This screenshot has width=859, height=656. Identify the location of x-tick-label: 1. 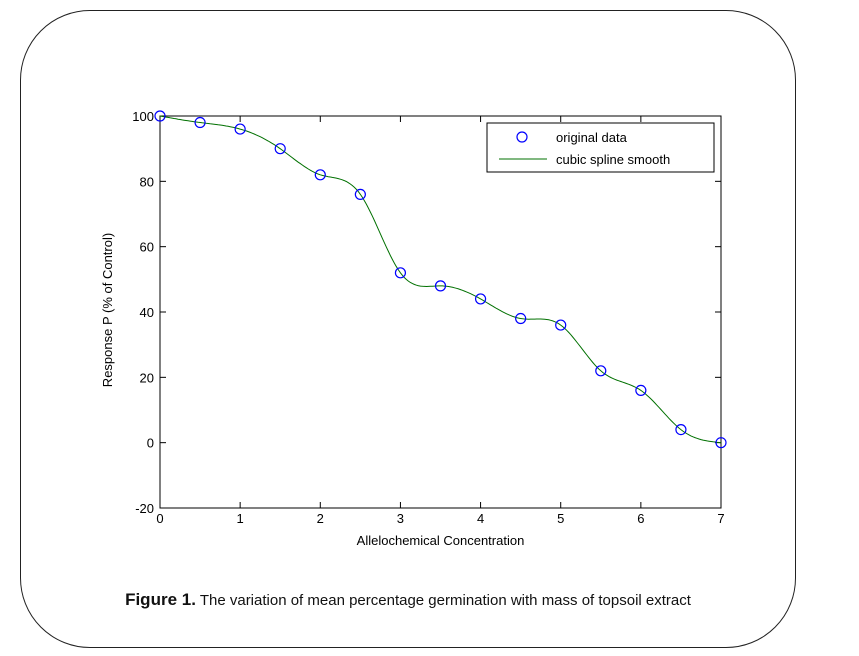
(240, 518).